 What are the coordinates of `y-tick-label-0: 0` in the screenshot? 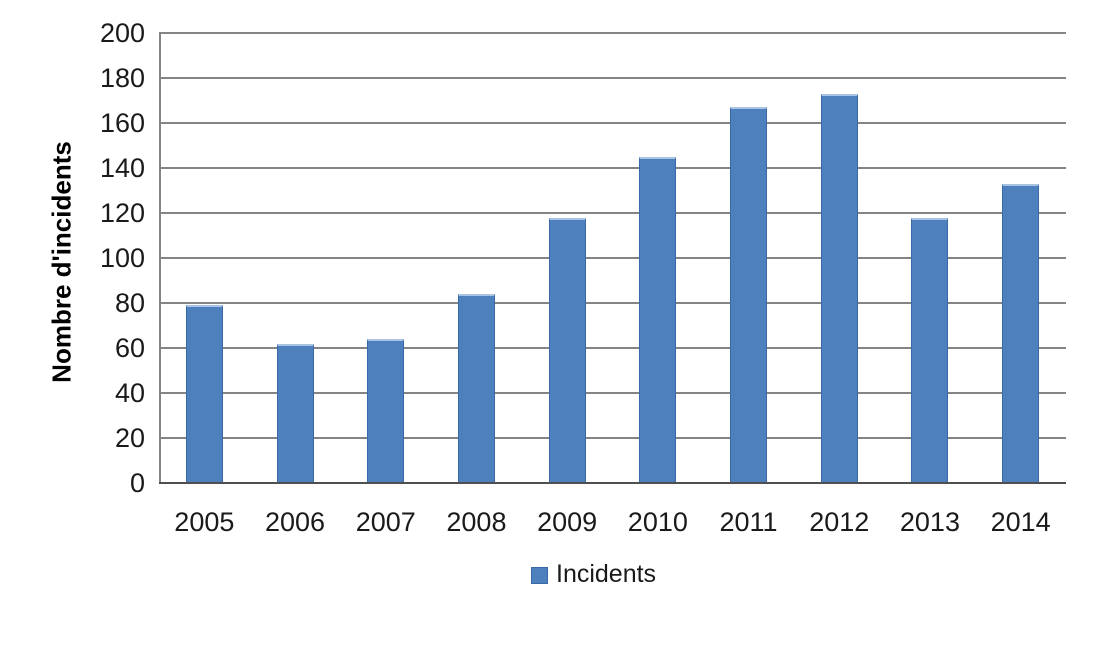 It's located at (137, 483).